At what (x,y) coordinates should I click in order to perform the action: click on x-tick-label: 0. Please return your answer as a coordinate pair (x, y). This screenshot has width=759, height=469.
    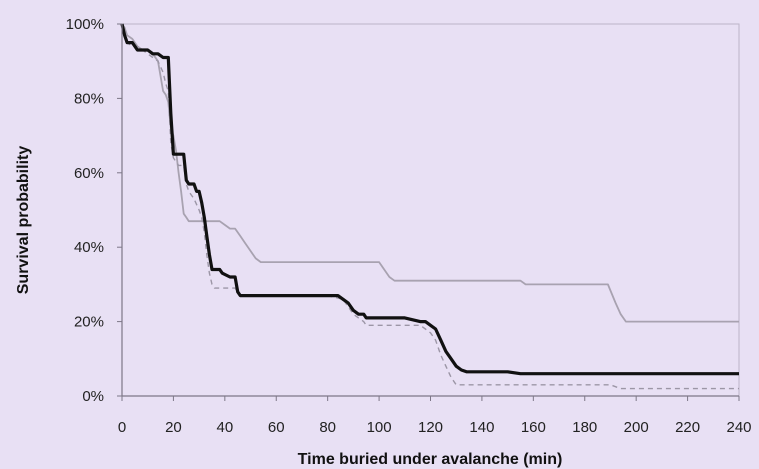
    Looking at the image, I should click on (122, 427).